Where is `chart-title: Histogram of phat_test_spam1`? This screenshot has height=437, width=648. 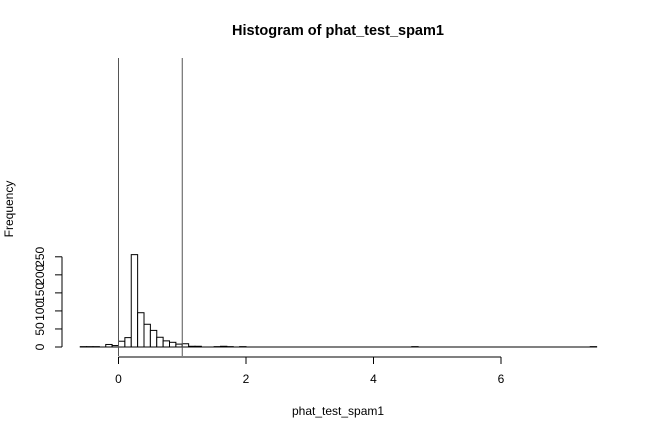 chart-title: Histogram of phat_test_spam1 is located at coordinates (338, 31).